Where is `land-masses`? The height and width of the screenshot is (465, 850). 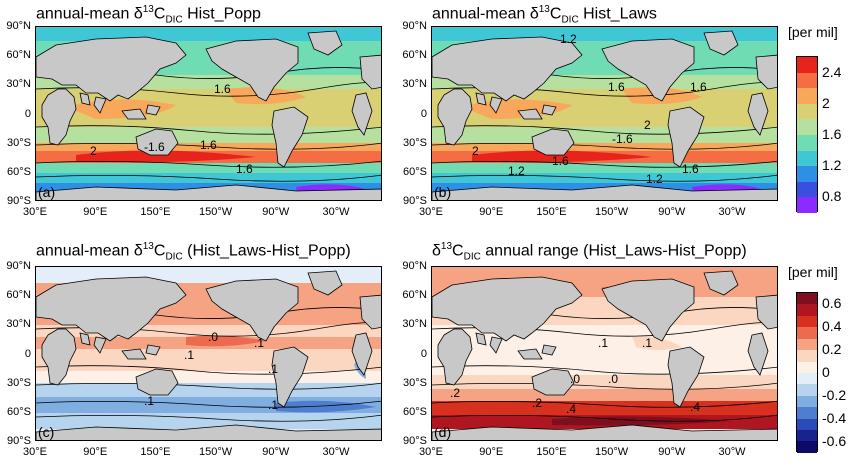
land-masses is located at coordinates (604, 355).